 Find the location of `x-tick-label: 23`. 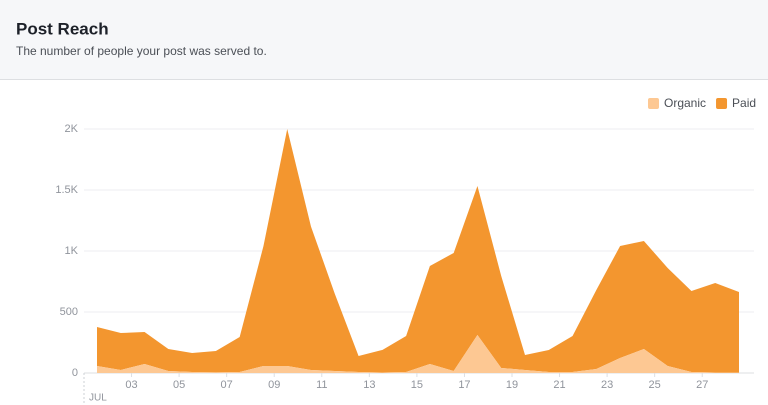

x-tick-label: 23 is located at coordinates (607, 385).